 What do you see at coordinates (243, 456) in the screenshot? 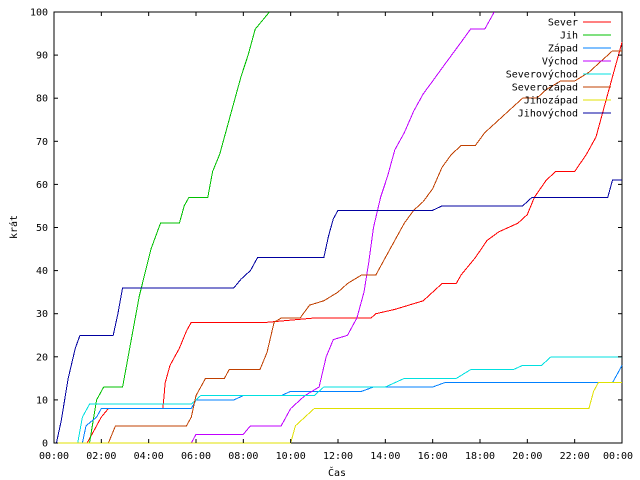
I see `x-tick-label: 08:00` at bounding box center [243, 456].